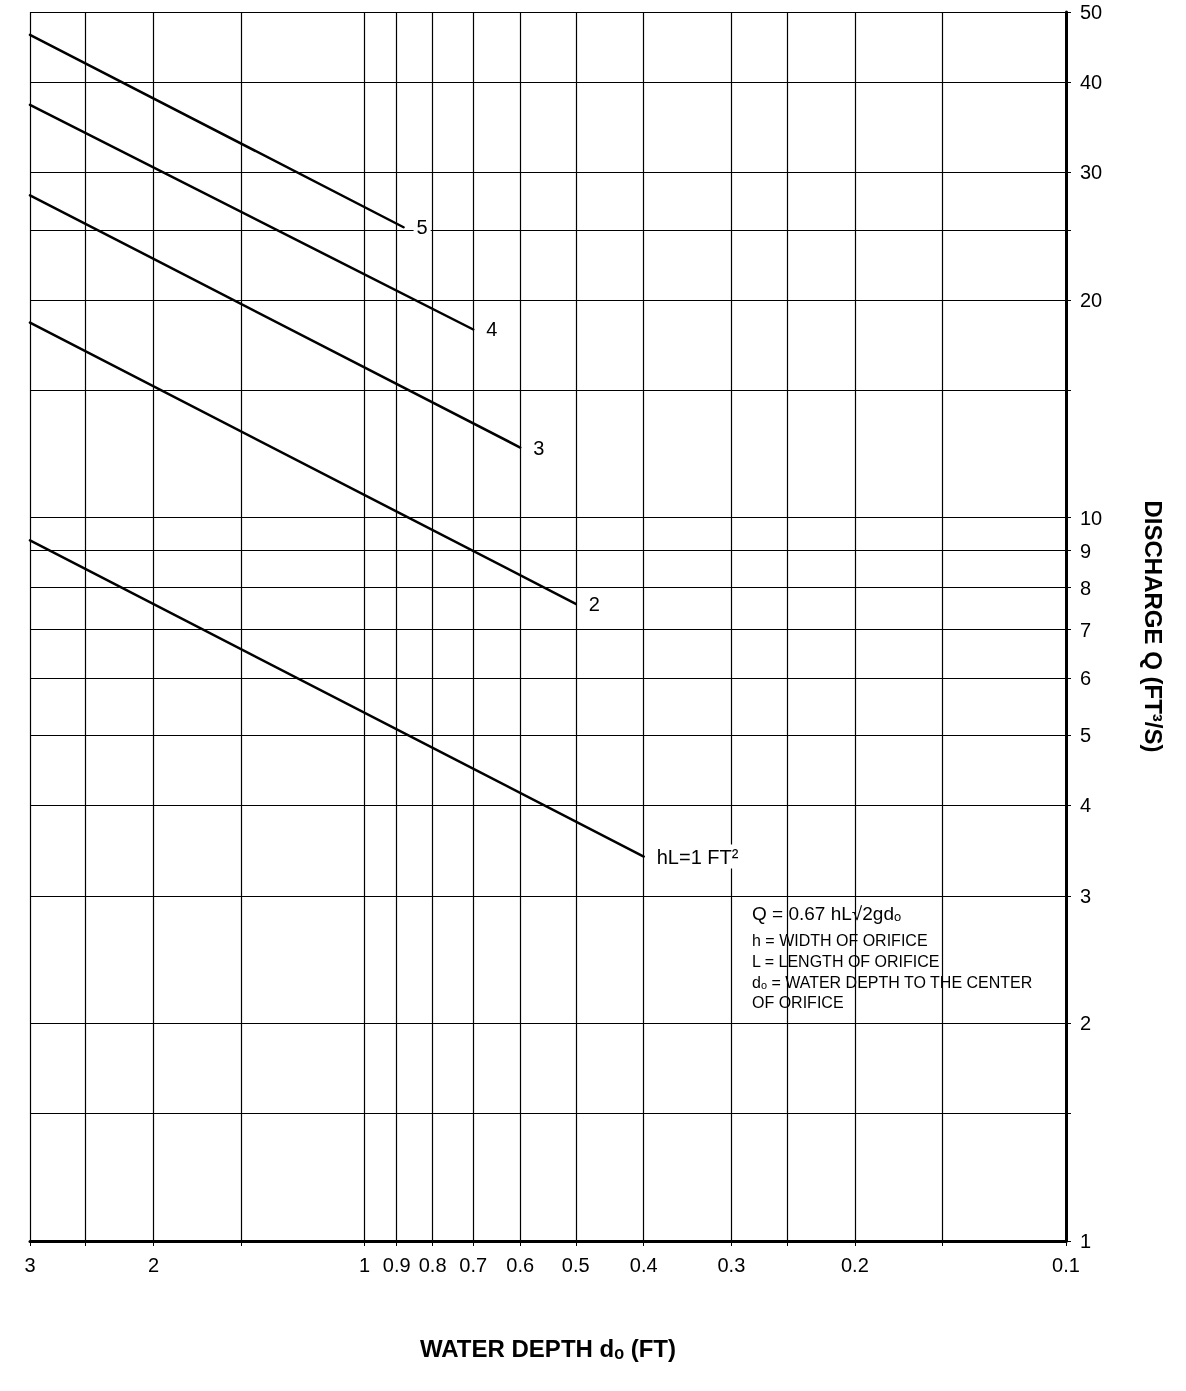  Describe the element at coordinates (422, 227) in the screenshot. I see `series-label: 5` at that location.